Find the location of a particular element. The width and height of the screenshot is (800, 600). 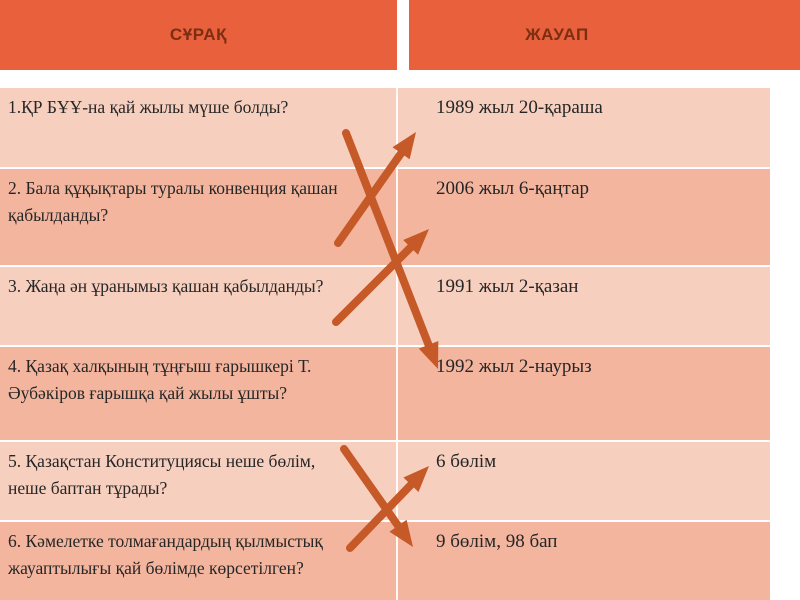

table-header-row: СҰРАҚ ЖАУАП is located at coordinates (400, 35).